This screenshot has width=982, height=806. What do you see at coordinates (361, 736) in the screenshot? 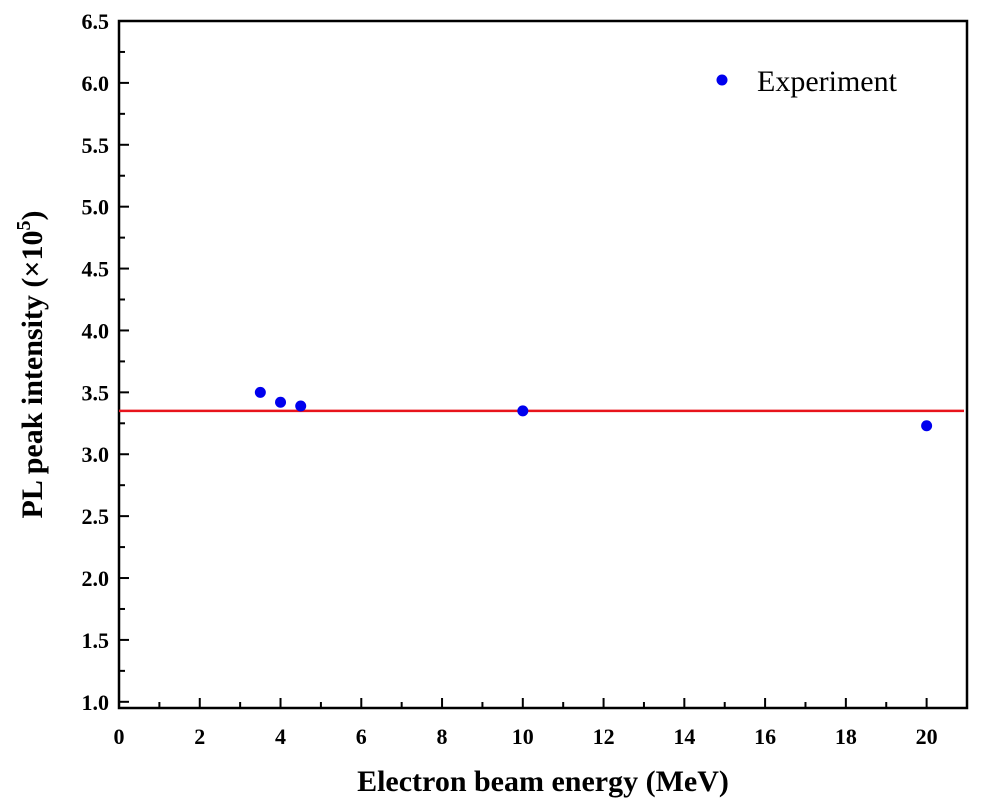
I see `x-tick-label: 6` at bounding box center [361, 736].